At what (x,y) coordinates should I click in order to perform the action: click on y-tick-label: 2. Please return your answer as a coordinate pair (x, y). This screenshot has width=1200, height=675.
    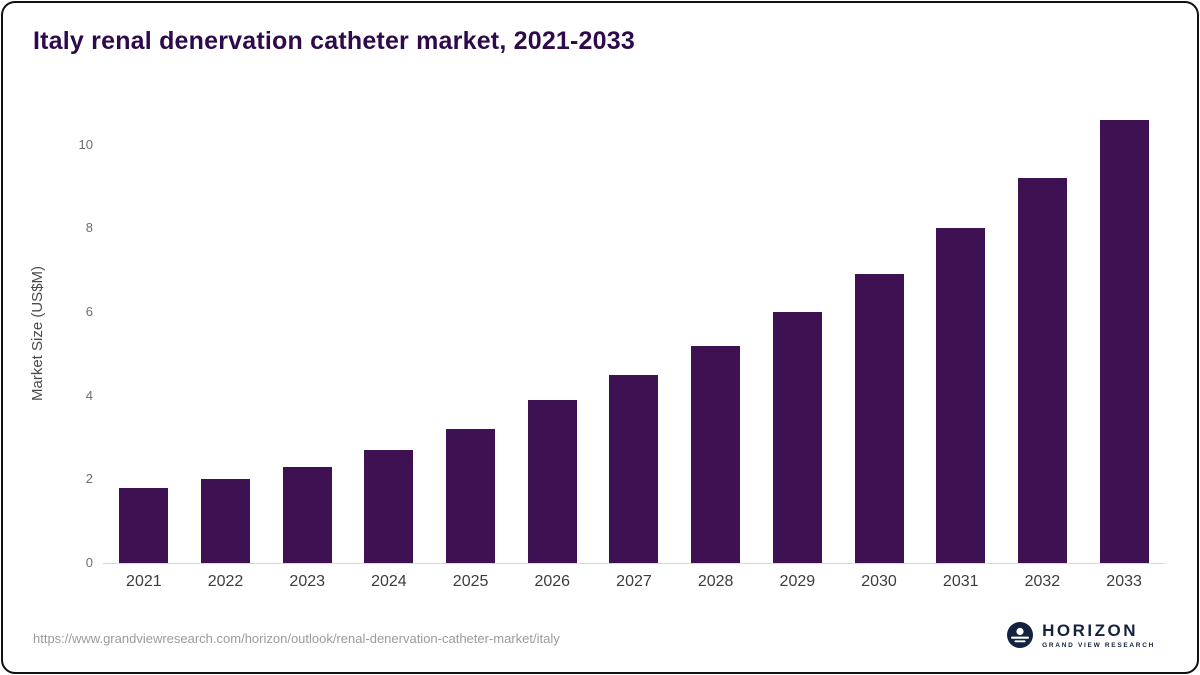
    Looking at the image, I should click on (89, 479).